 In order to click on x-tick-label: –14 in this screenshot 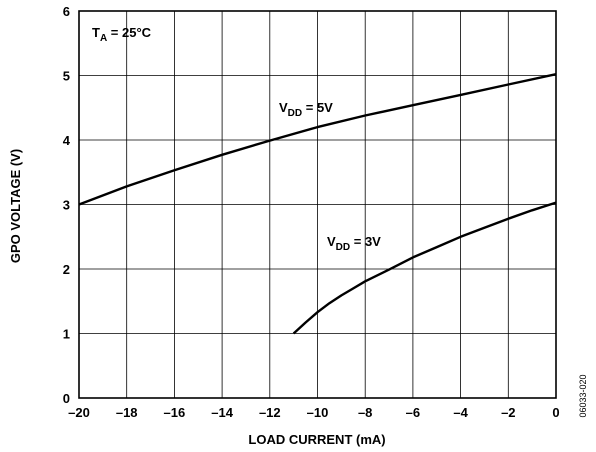, I will do `click(222, 412)`.